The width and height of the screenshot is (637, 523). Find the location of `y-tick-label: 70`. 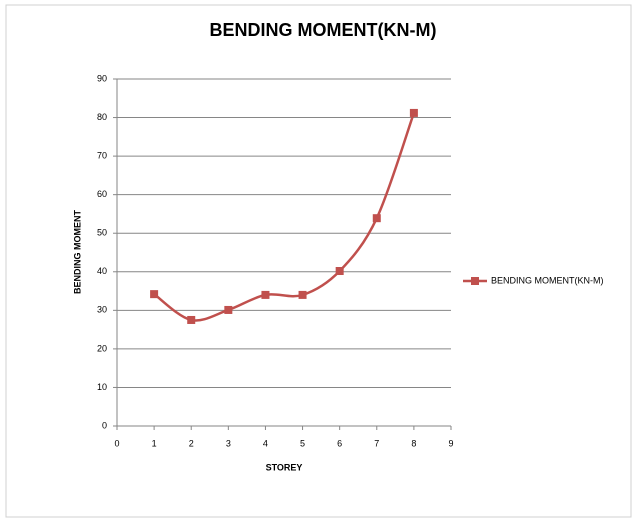

y-tick-label: 70 is located at coordinates (102, 155).